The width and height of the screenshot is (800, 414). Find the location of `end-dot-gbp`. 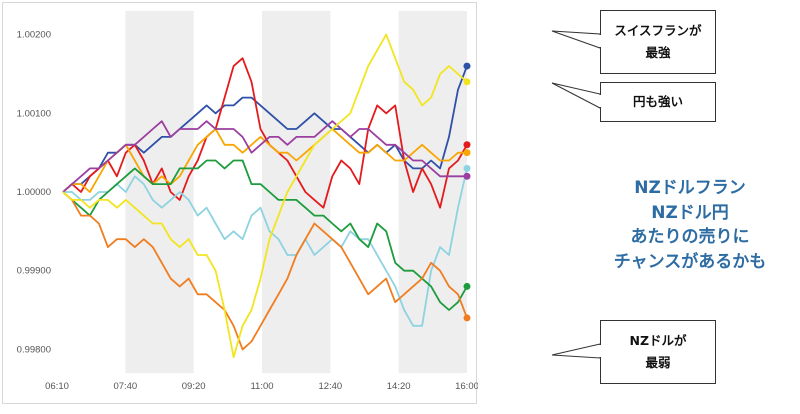

end-dot-gbp is located at coordinates (467, 176).